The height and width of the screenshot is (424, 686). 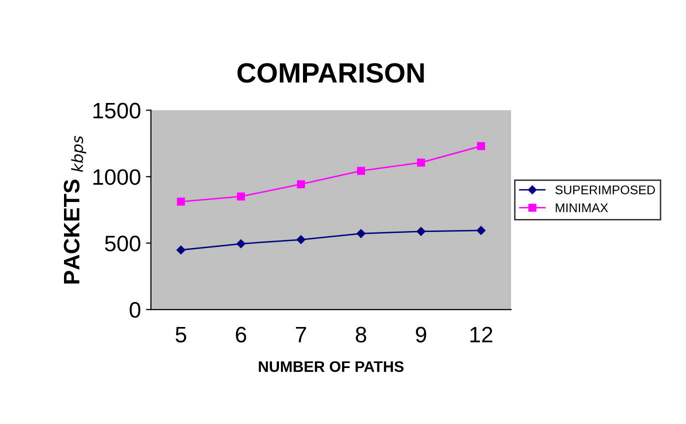 What do you see at coordinates (181, 335) in the screenshot?
I see `x-tick-label: 5` at bounding box center [181, 335].